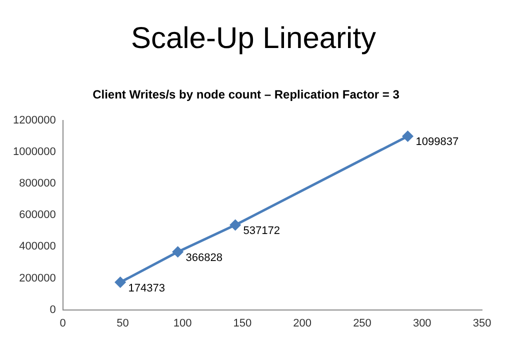  What do you see at coordinates (37, 246) in the screenshot?
I see `y-tick-label: 400000` at bounding box center [37, 246].